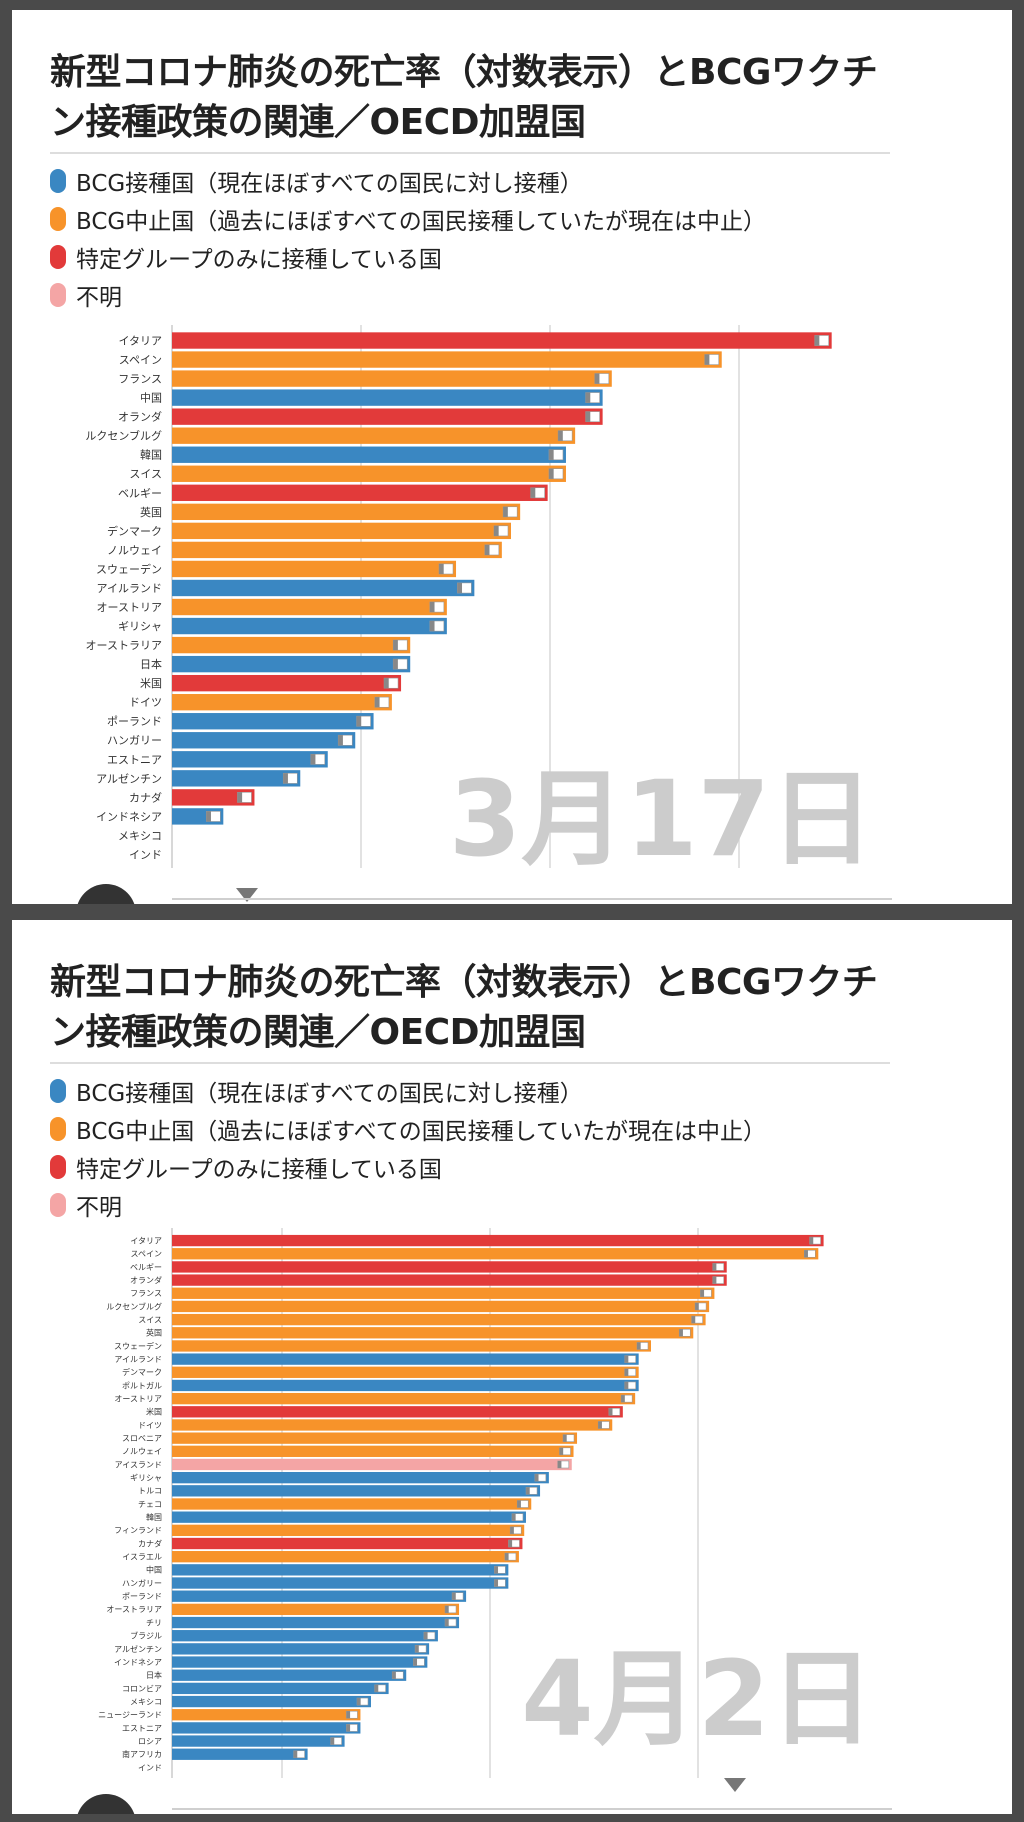 The image size is (1024, 1822). Describe the element at coordinates (134, 550) in the screenshot. I see `category-label: ノルウェイ` at that location.